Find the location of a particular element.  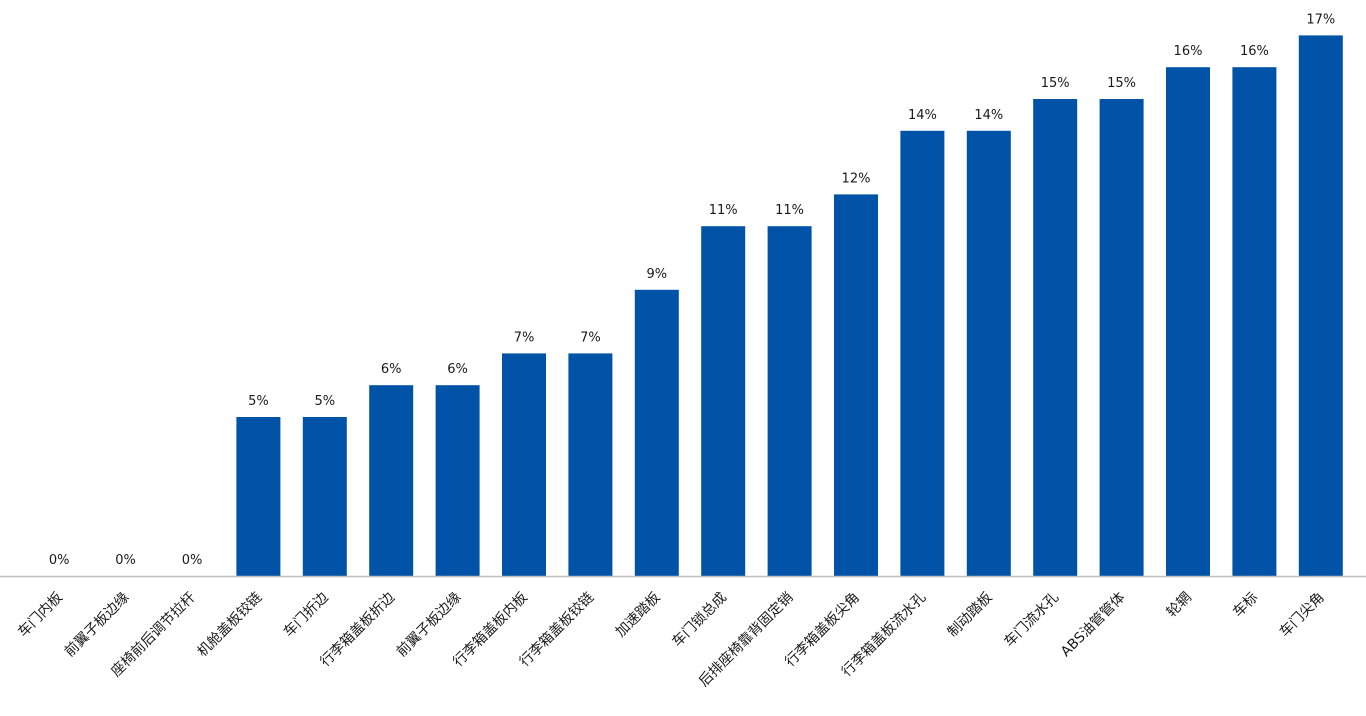

data-label: 9% is located at coordinates (656, 274).